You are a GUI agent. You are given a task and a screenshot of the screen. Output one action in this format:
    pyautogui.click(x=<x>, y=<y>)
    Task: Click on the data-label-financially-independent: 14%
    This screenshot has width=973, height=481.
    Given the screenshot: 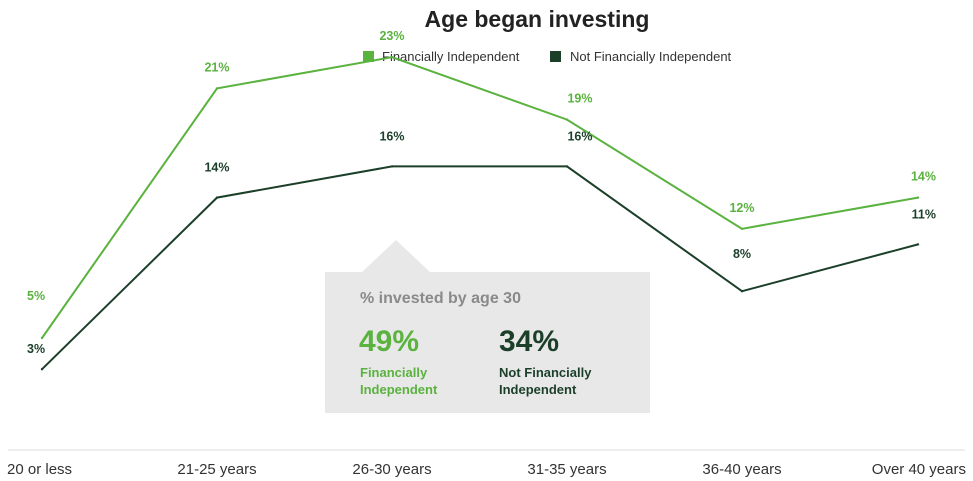 What is the action you would take?
    pyautogui.click(x=923, y=177)
    